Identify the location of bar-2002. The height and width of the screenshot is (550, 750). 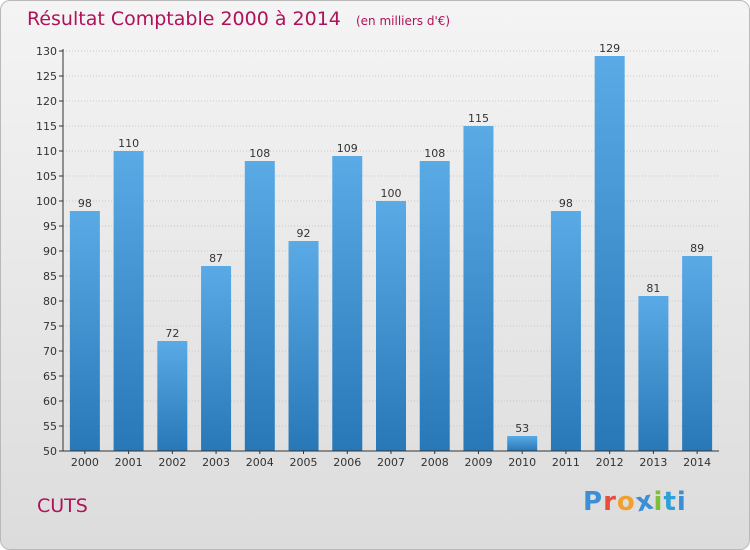
(172, 396).